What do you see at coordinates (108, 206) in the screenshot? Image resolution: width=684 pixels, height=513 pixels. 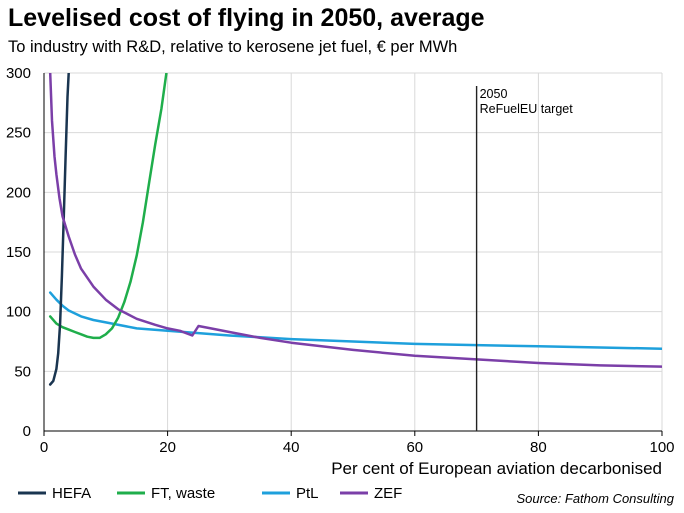 I see `series-line-ft-waste` at bounding box center [108, 206].